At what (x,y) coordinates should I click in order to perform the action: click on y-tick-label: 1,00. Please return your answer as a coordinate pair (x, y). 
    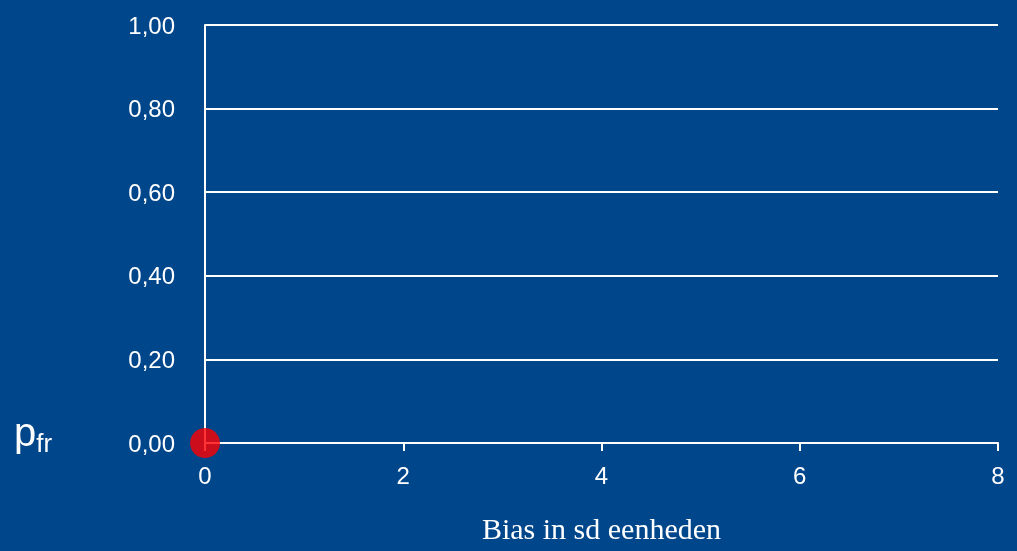
    Looking at the image, I should click on (151, 25).